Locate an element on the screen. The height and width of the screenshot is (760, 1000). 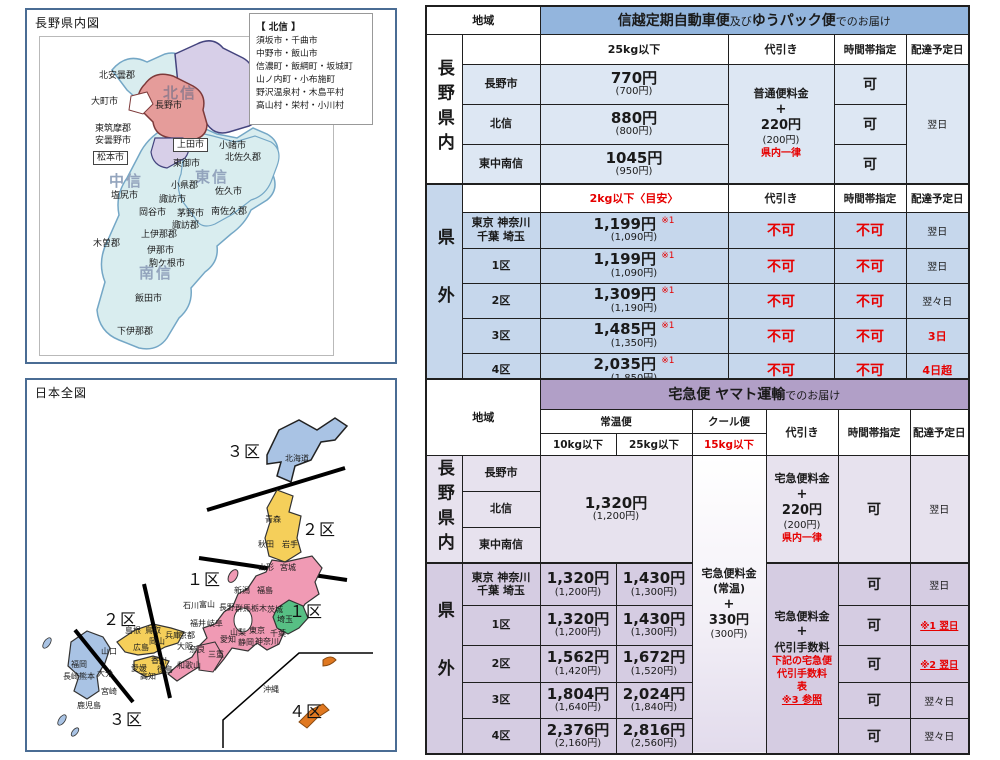
cool-line: 宅急便料金 is located at coordinates (729, 573).